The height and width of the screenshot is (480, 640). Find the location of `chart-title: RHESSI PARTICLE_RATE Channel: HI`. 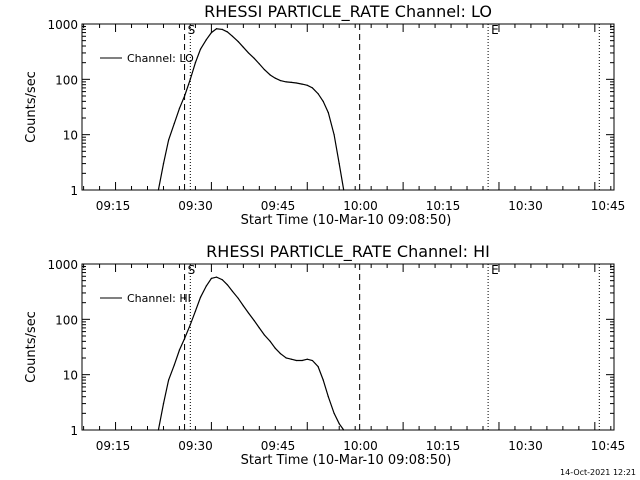

chart-title: RHESSI PARTICLE_RATE Channel: HI is located at coordinates (348, 252).